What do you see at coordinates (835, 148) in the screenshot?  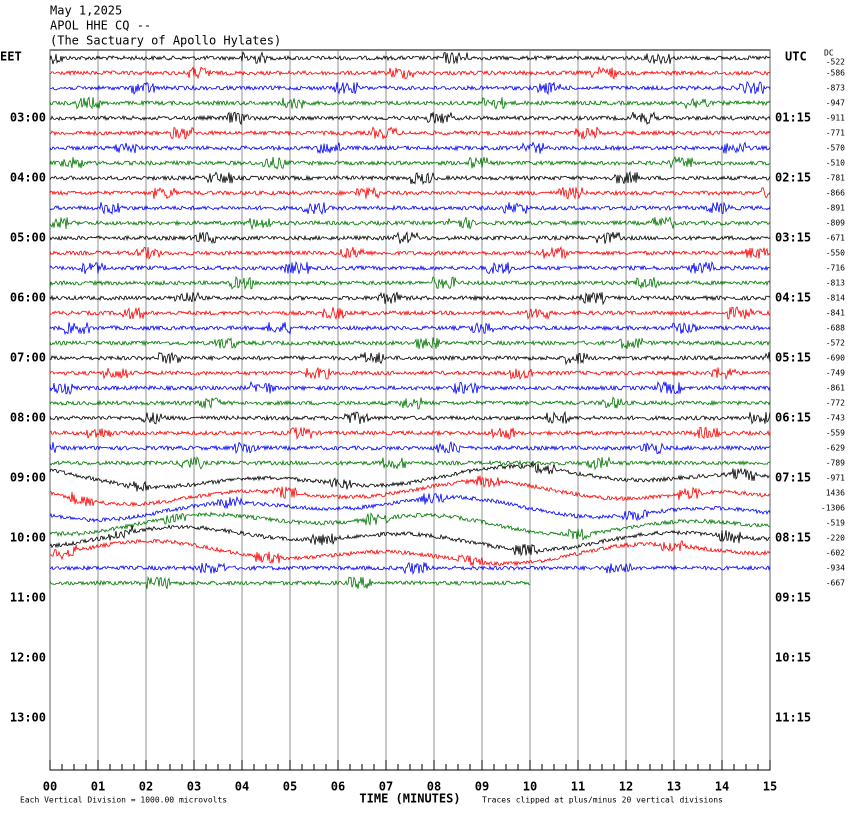 I see `dc-value: -570` at bounding box center [835, 148].